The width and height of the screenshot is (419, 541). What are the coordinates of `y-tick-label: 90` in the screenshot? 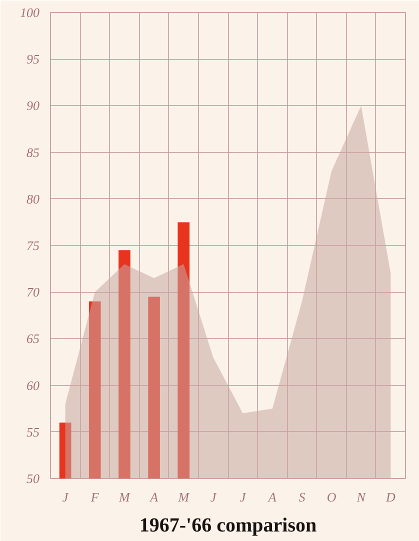 It's located at (33, 106).